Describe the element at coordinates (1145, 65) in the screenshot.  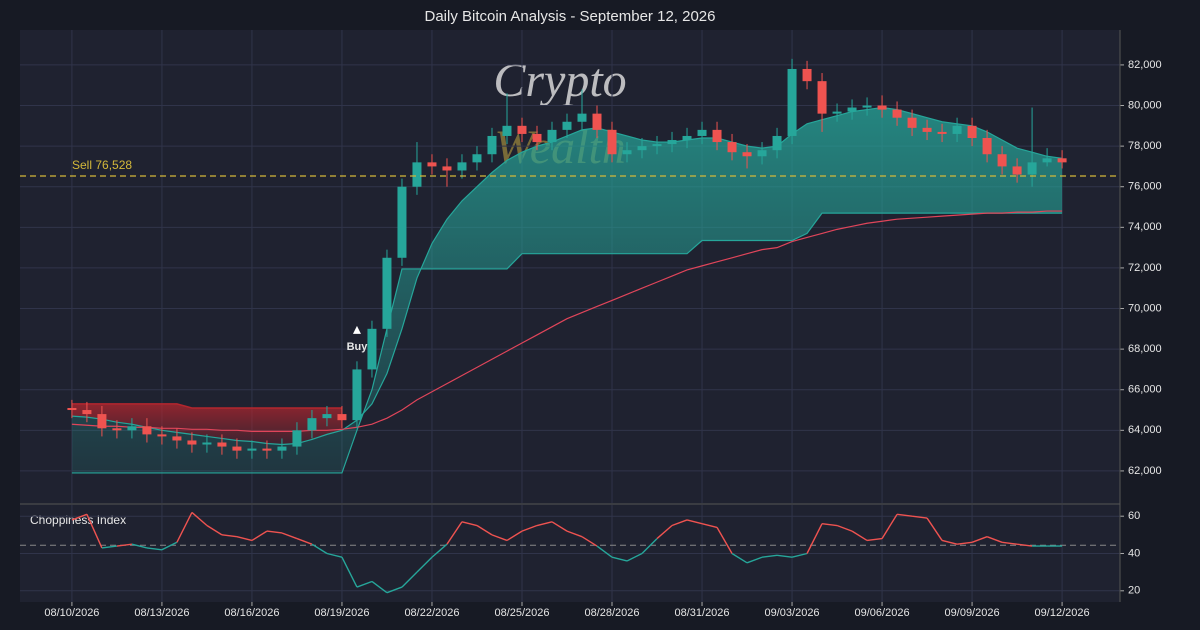
I see `y-tick-label: 82,000` at that location.